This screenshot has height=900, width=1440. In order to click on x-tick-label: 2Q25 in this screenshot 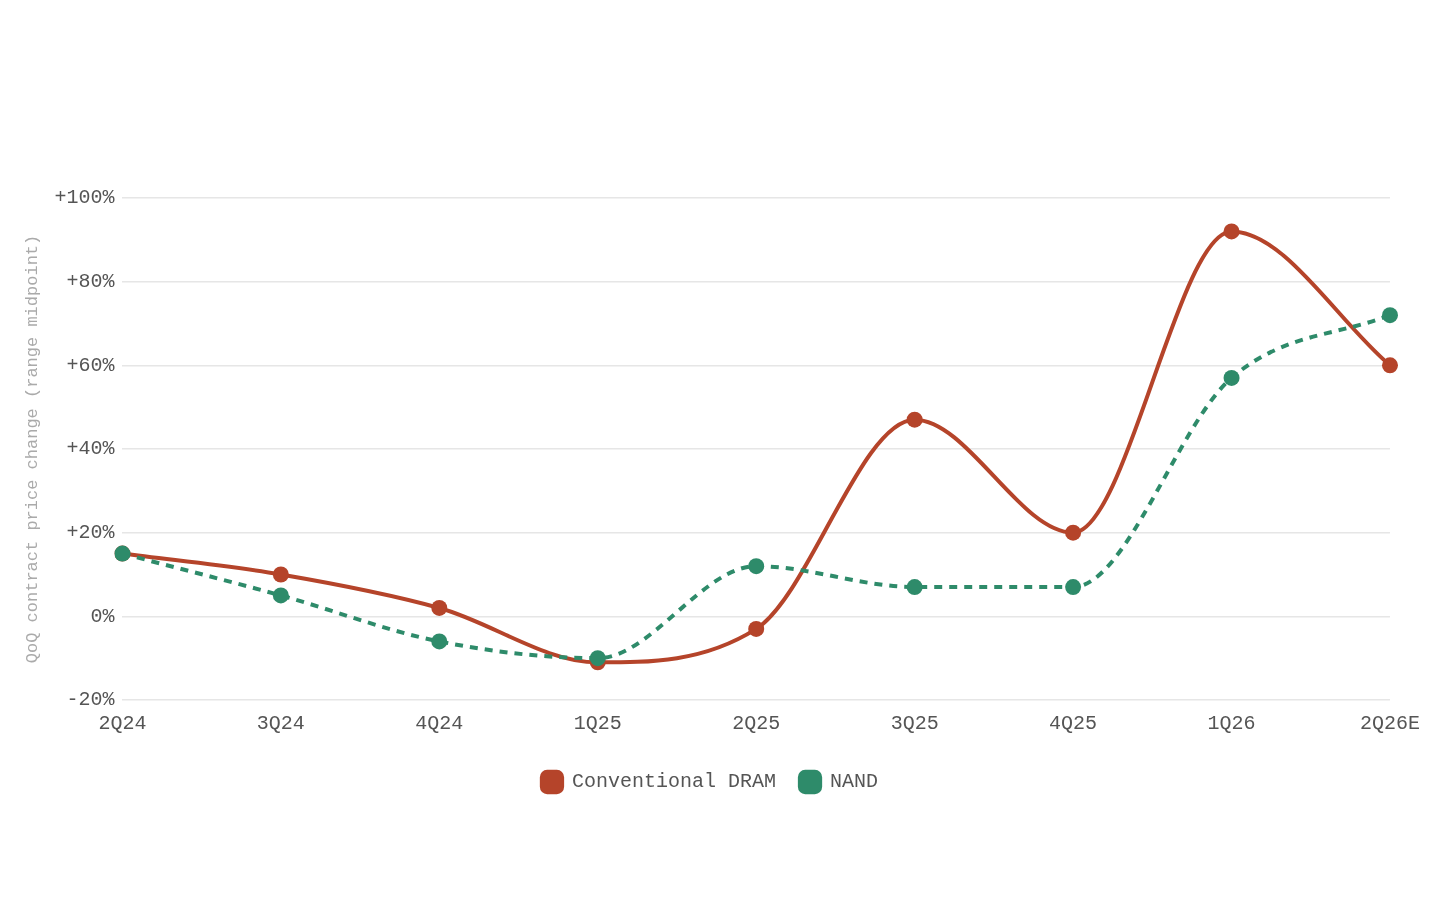, I will do `click(756, 724)`.